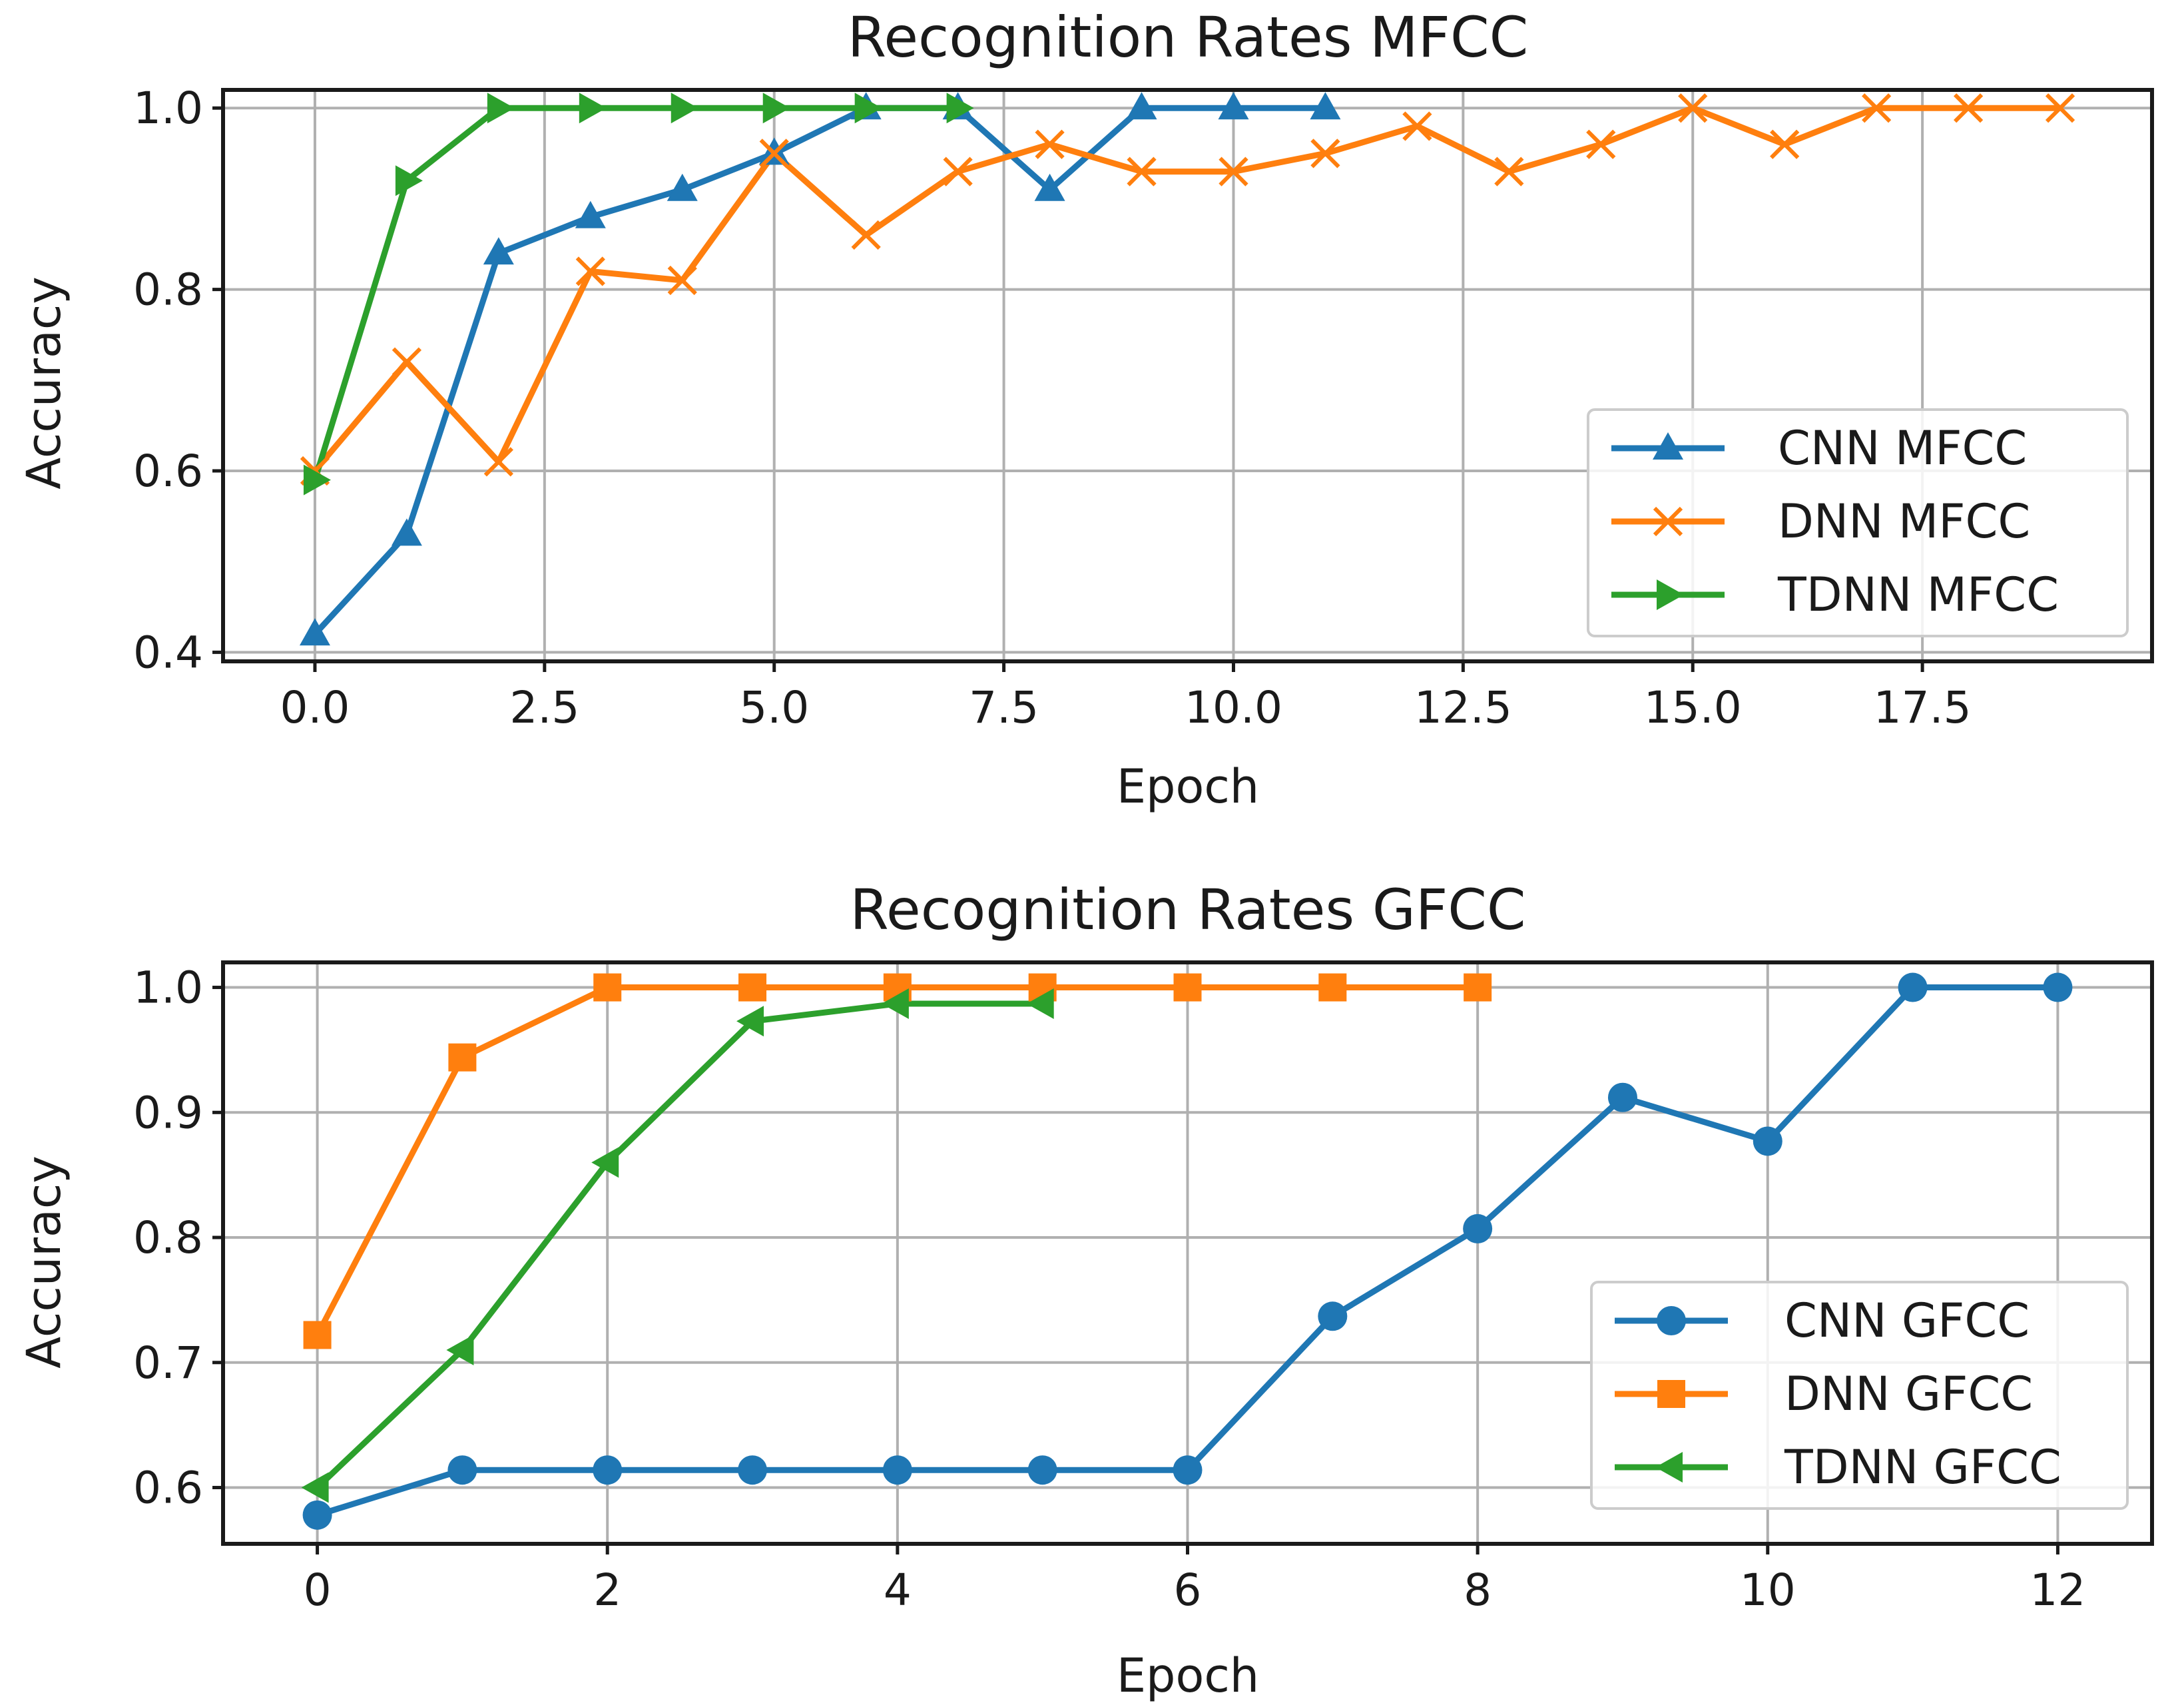 This screenshot has height=1703, width=2184. I want to click on x-tick-label: 7.5, so click(1004, 707).